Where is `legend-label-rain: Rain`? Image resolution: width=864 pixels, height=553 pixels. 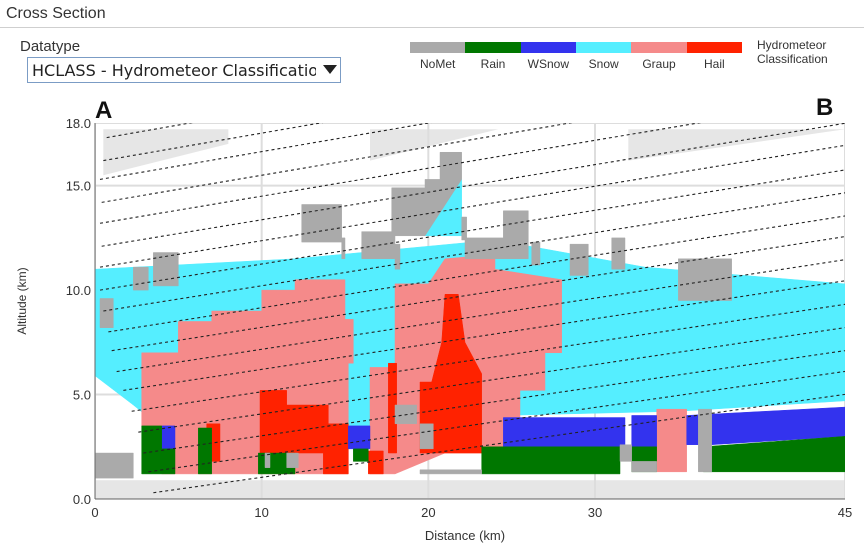
legend-label-rain: Rain is located at coordinates (493, 64).